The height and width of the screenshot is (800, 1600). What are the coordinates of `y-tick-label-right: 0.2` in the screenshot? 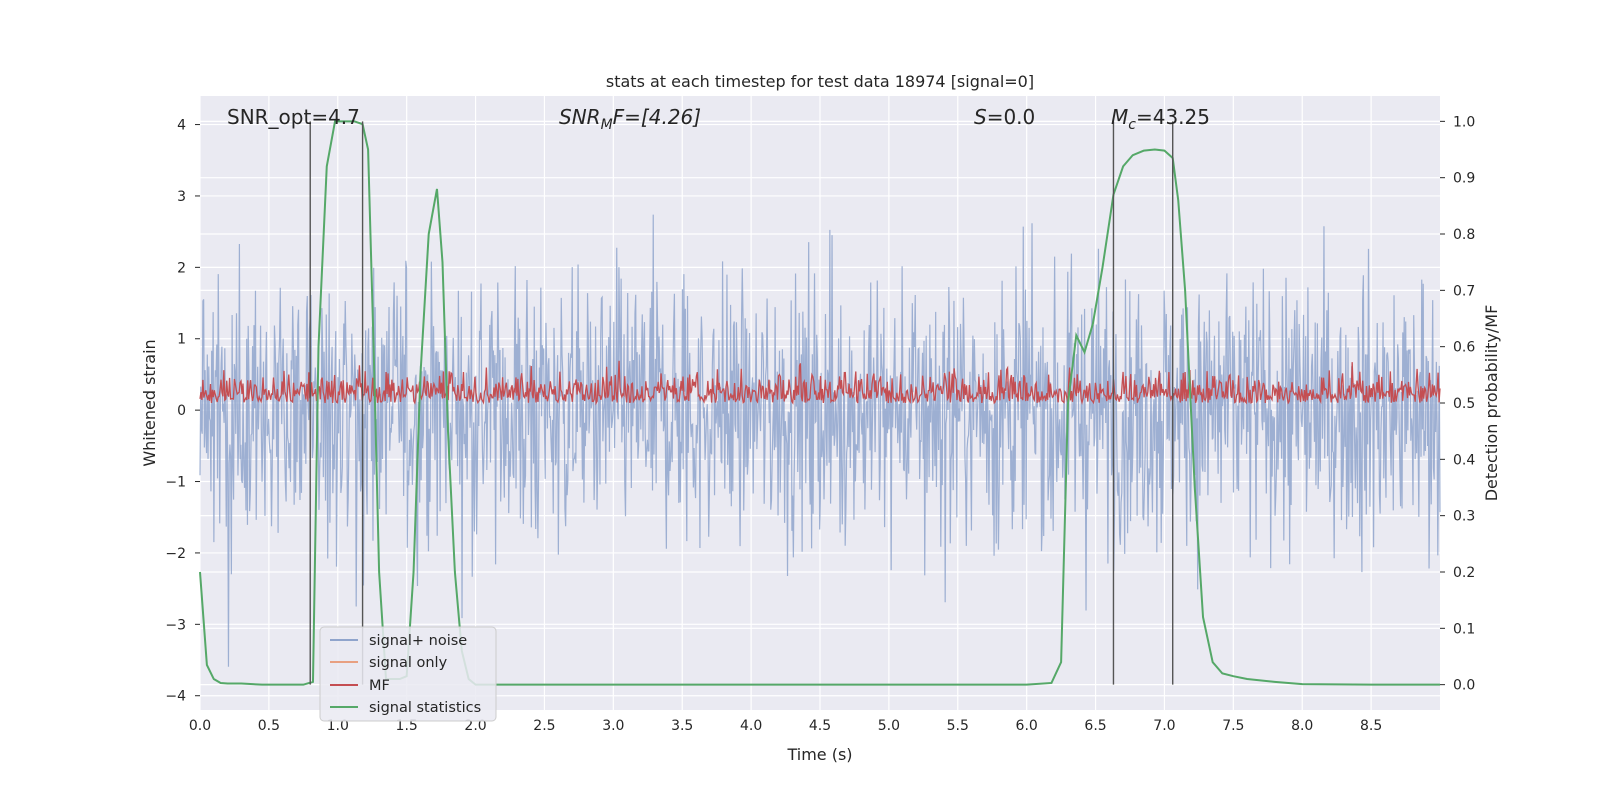 It's located at (1464, 573).